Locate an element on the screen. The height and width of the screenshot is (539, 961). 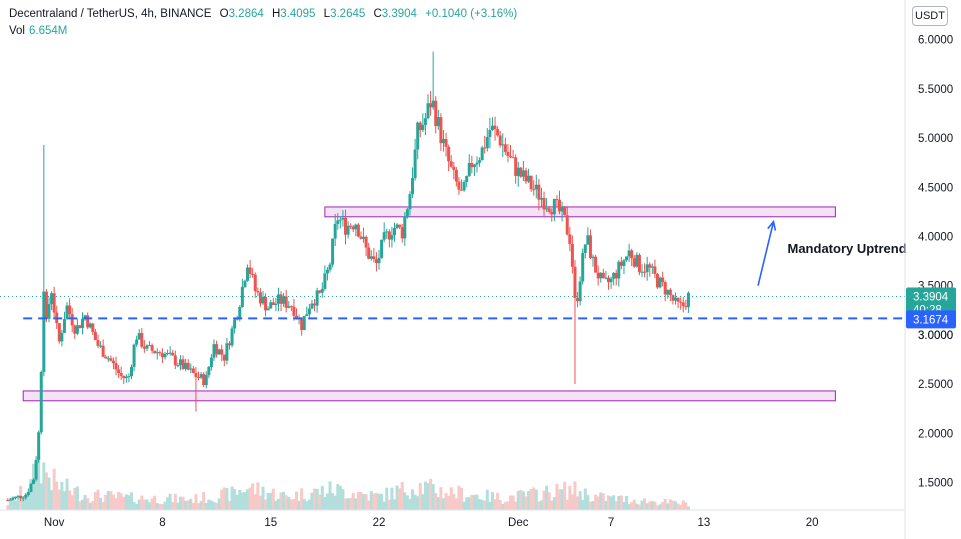
last-price-tag is located at coordinates (931, 302).